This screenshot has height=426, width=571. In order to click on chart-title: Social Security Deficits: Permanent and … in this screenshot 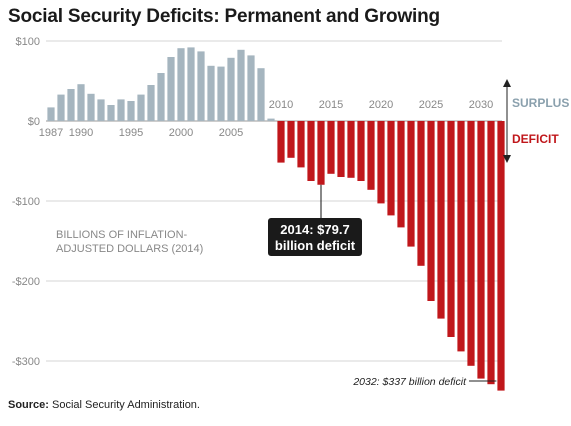, I will do `click(224, 16)`.